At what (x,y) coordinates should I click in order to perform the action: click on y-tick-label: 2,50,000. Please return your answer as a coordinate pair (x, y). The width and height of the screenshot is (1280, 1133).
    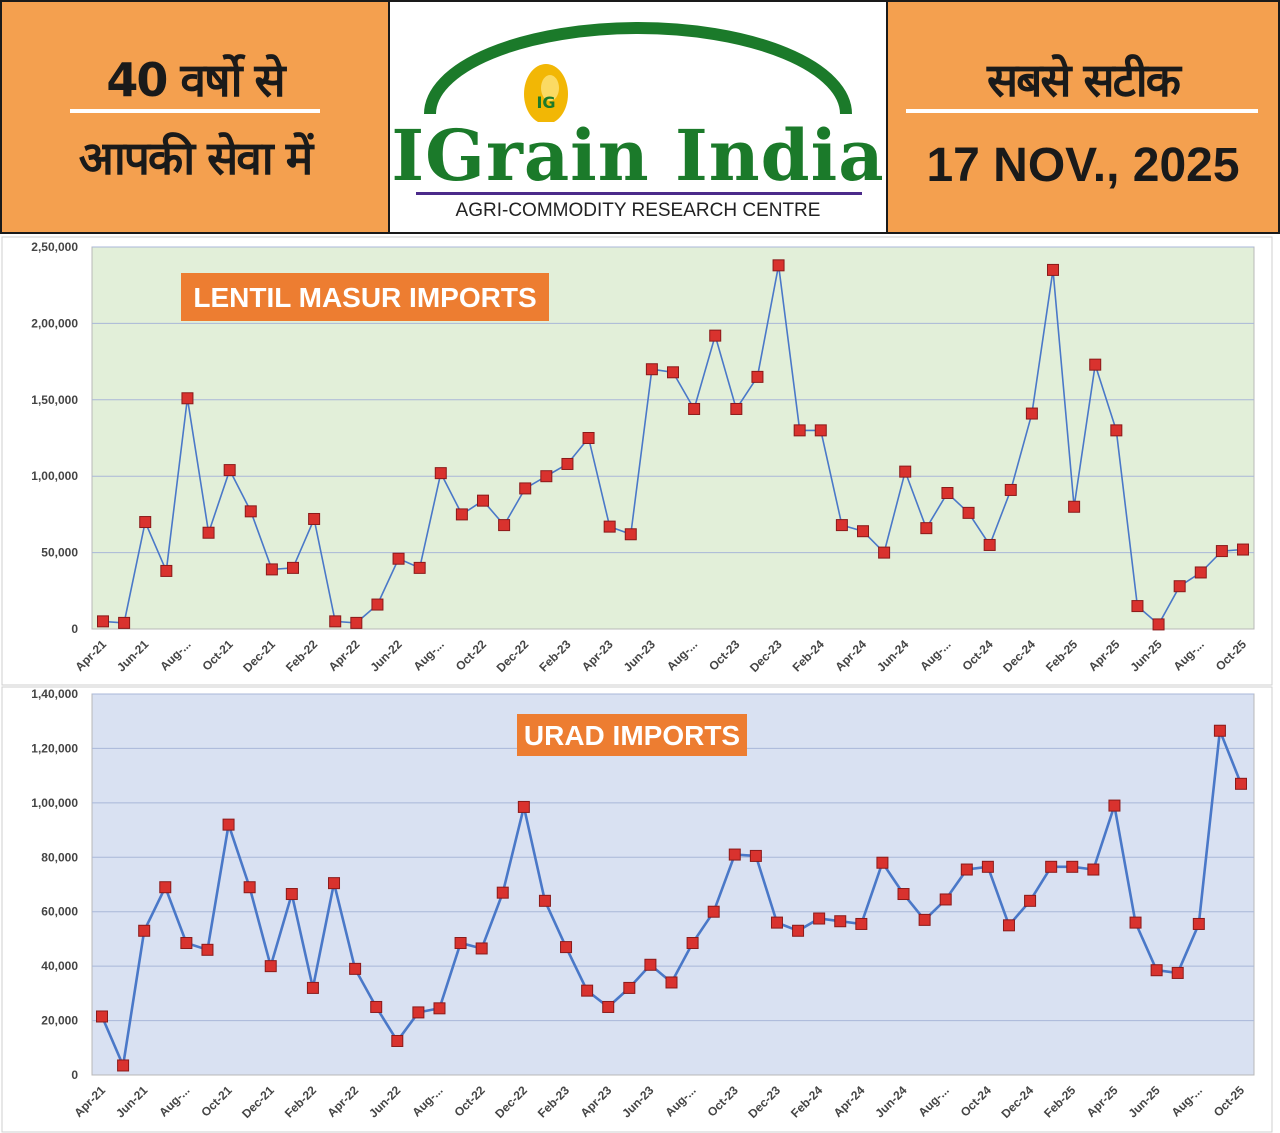
    Looking at the image, I should click on (54, 247).